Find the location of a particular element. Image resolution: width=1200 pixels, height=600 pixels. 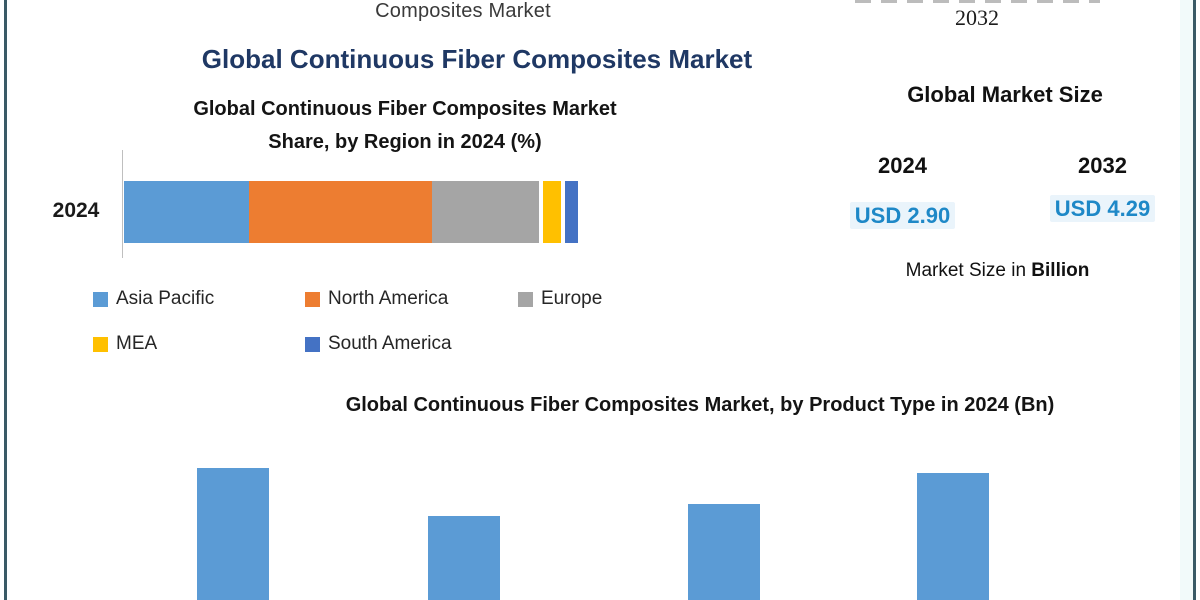

region-stacked-bar is located at coordinates (351, 212).